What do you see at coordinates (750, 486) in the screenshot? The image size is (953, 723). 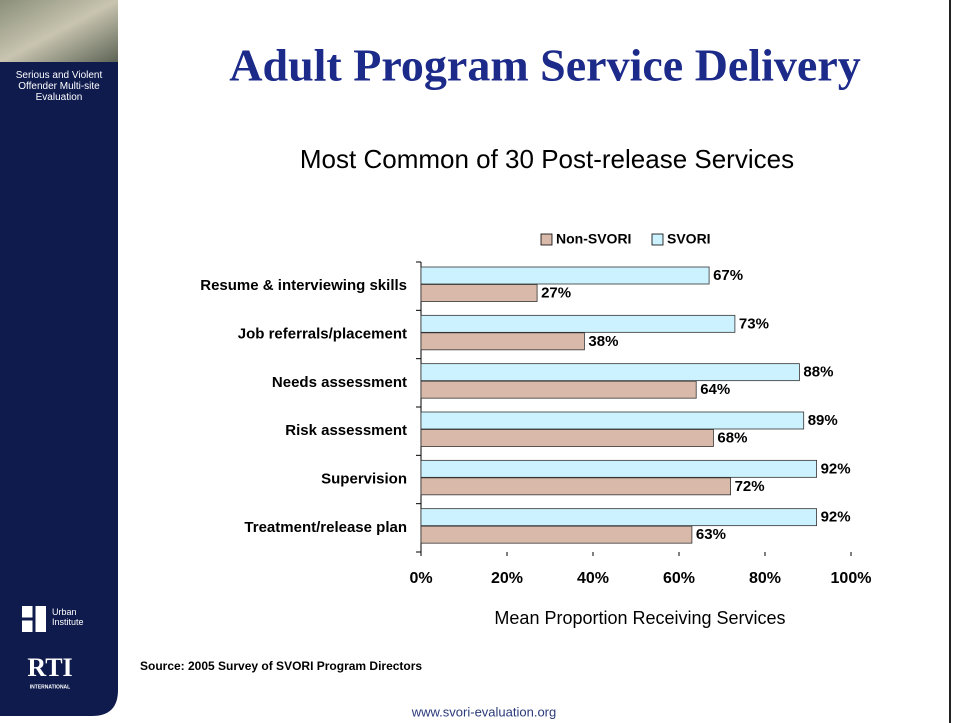 I see `value-label: 72%` at bounding box center [750, 486].